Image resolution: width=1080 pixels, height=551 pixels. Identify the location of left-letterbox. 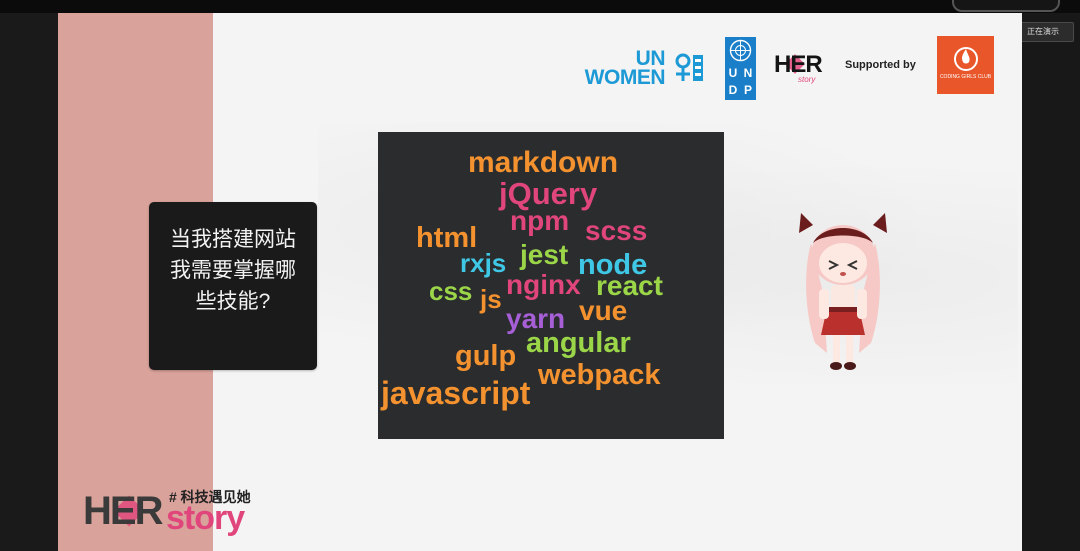
(29, 282).